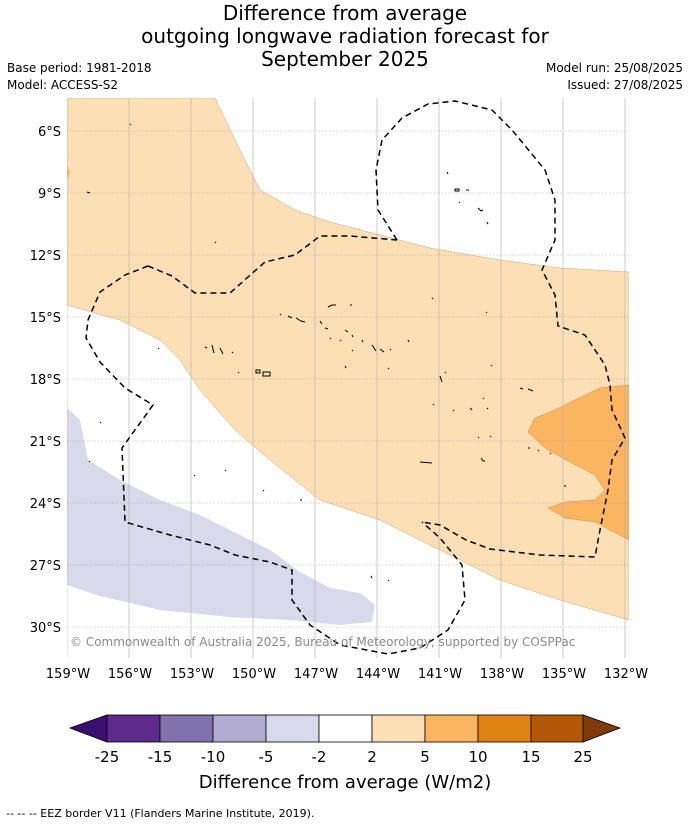  I want to click on anomaly-patch-5-to-10-west, so click(68, 173).